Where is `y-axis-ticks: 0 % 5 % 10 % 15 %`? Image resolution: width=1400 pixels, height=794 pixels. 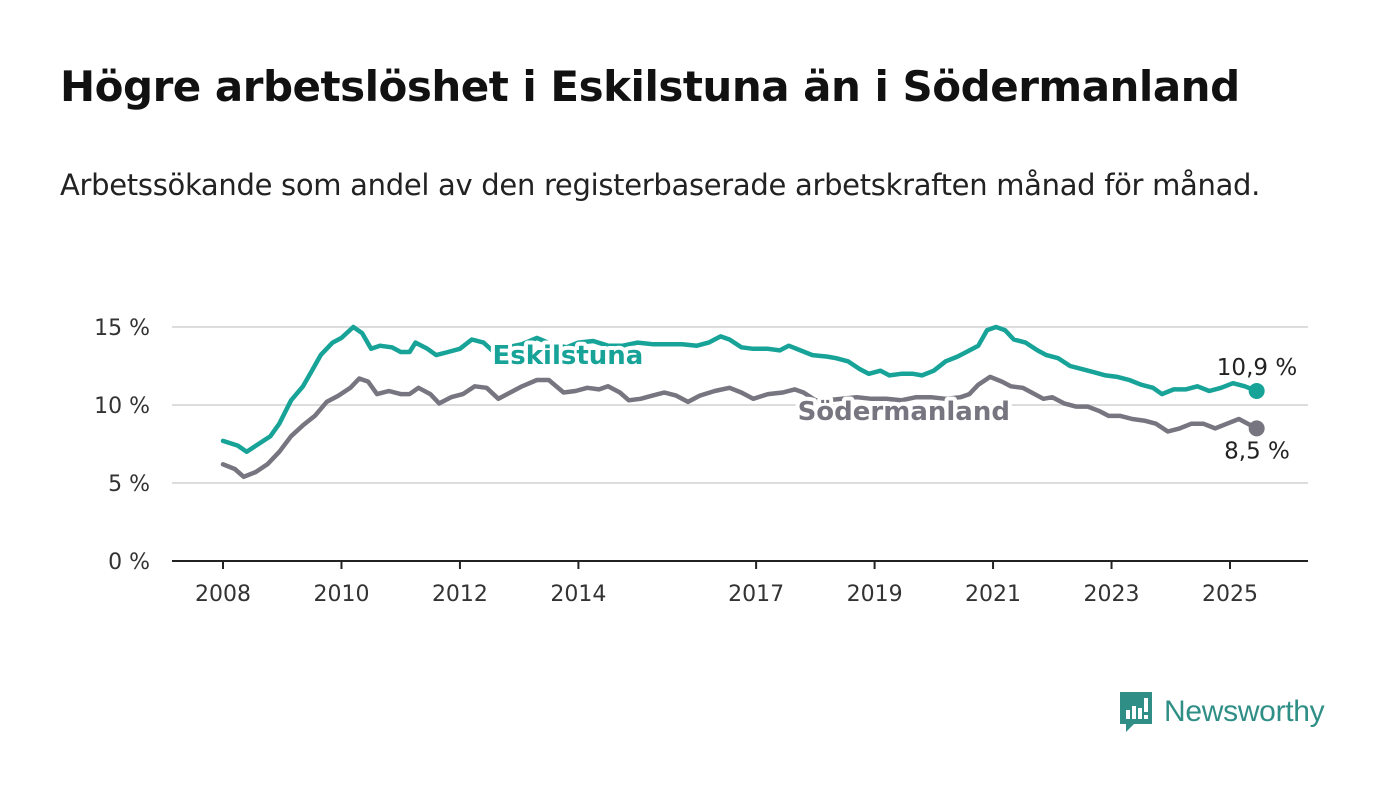
y-axis-ticks: 0 % 5 % 10 % 15 % is located at coordinates (122, 445).